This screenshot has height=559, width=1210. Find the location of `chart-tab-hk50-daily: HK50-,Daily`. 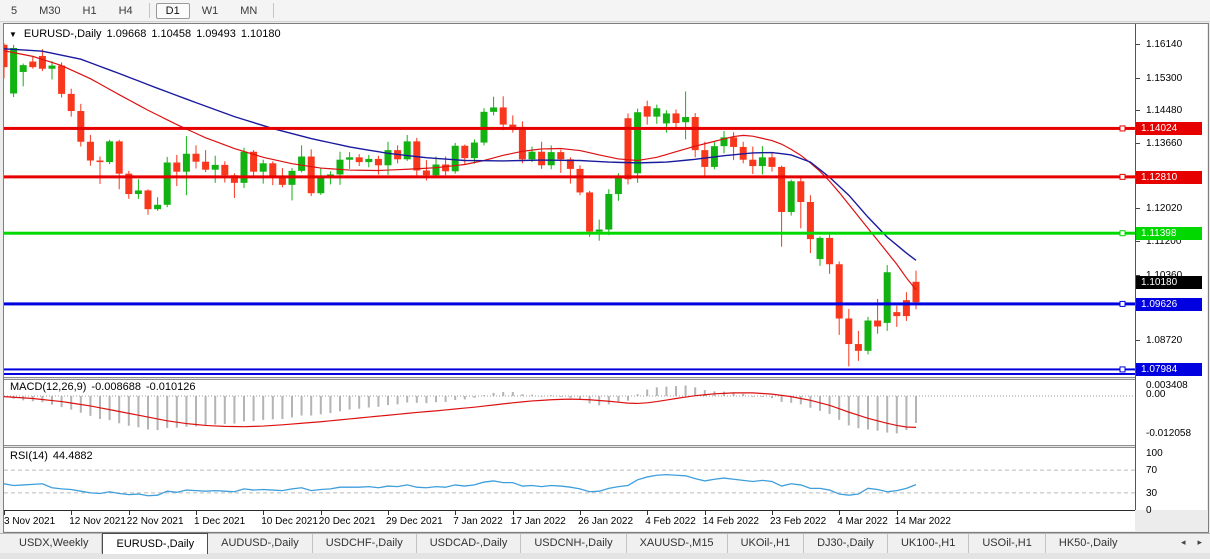

chart-tab-hk50-daily: HK50-,Daily is located at coordinates (1088, 543).